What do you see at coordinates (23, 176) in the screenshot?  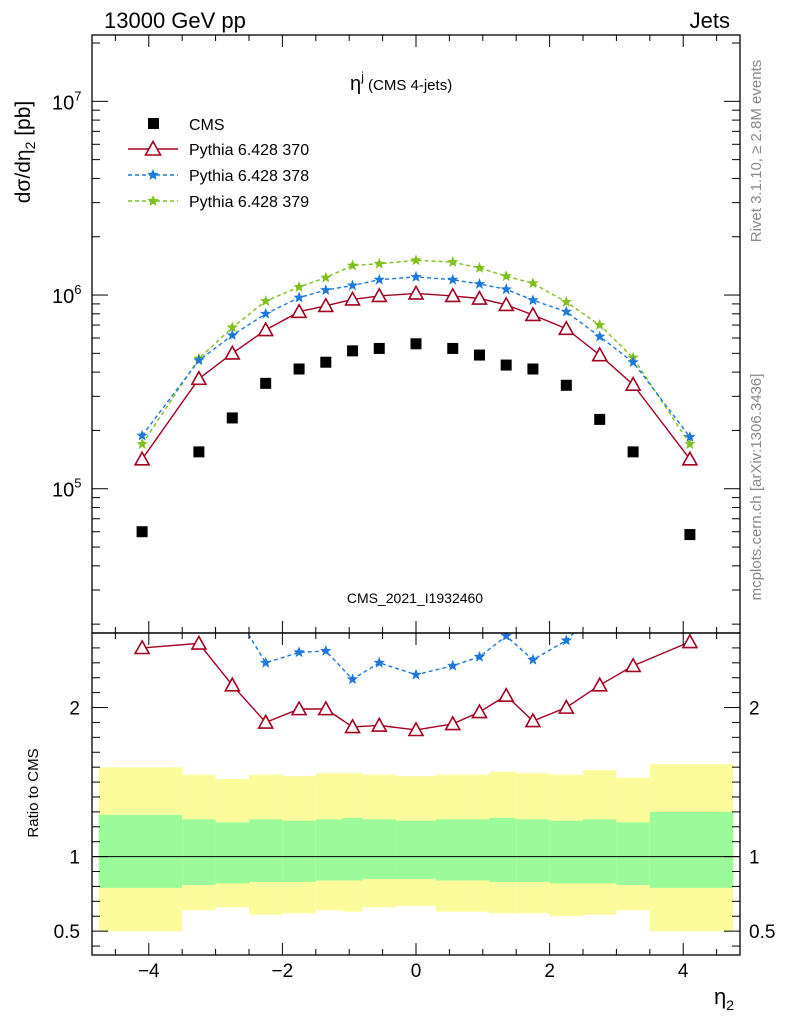 I see `main-y-axis-label-main: dσ/dη` at bounding box center [23, 176].